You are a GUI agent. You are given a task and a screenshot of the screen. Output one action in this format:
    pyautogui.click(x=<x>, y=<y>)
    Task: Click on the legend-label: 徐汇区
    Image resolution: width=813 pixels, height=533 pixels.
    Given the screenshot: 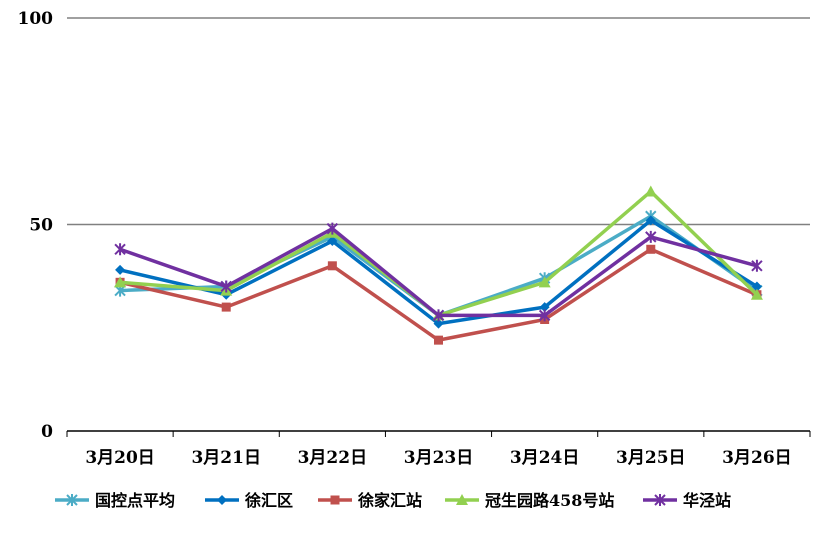 What is the action you would take?
    pyautogui.click(x=268, y=500)
    